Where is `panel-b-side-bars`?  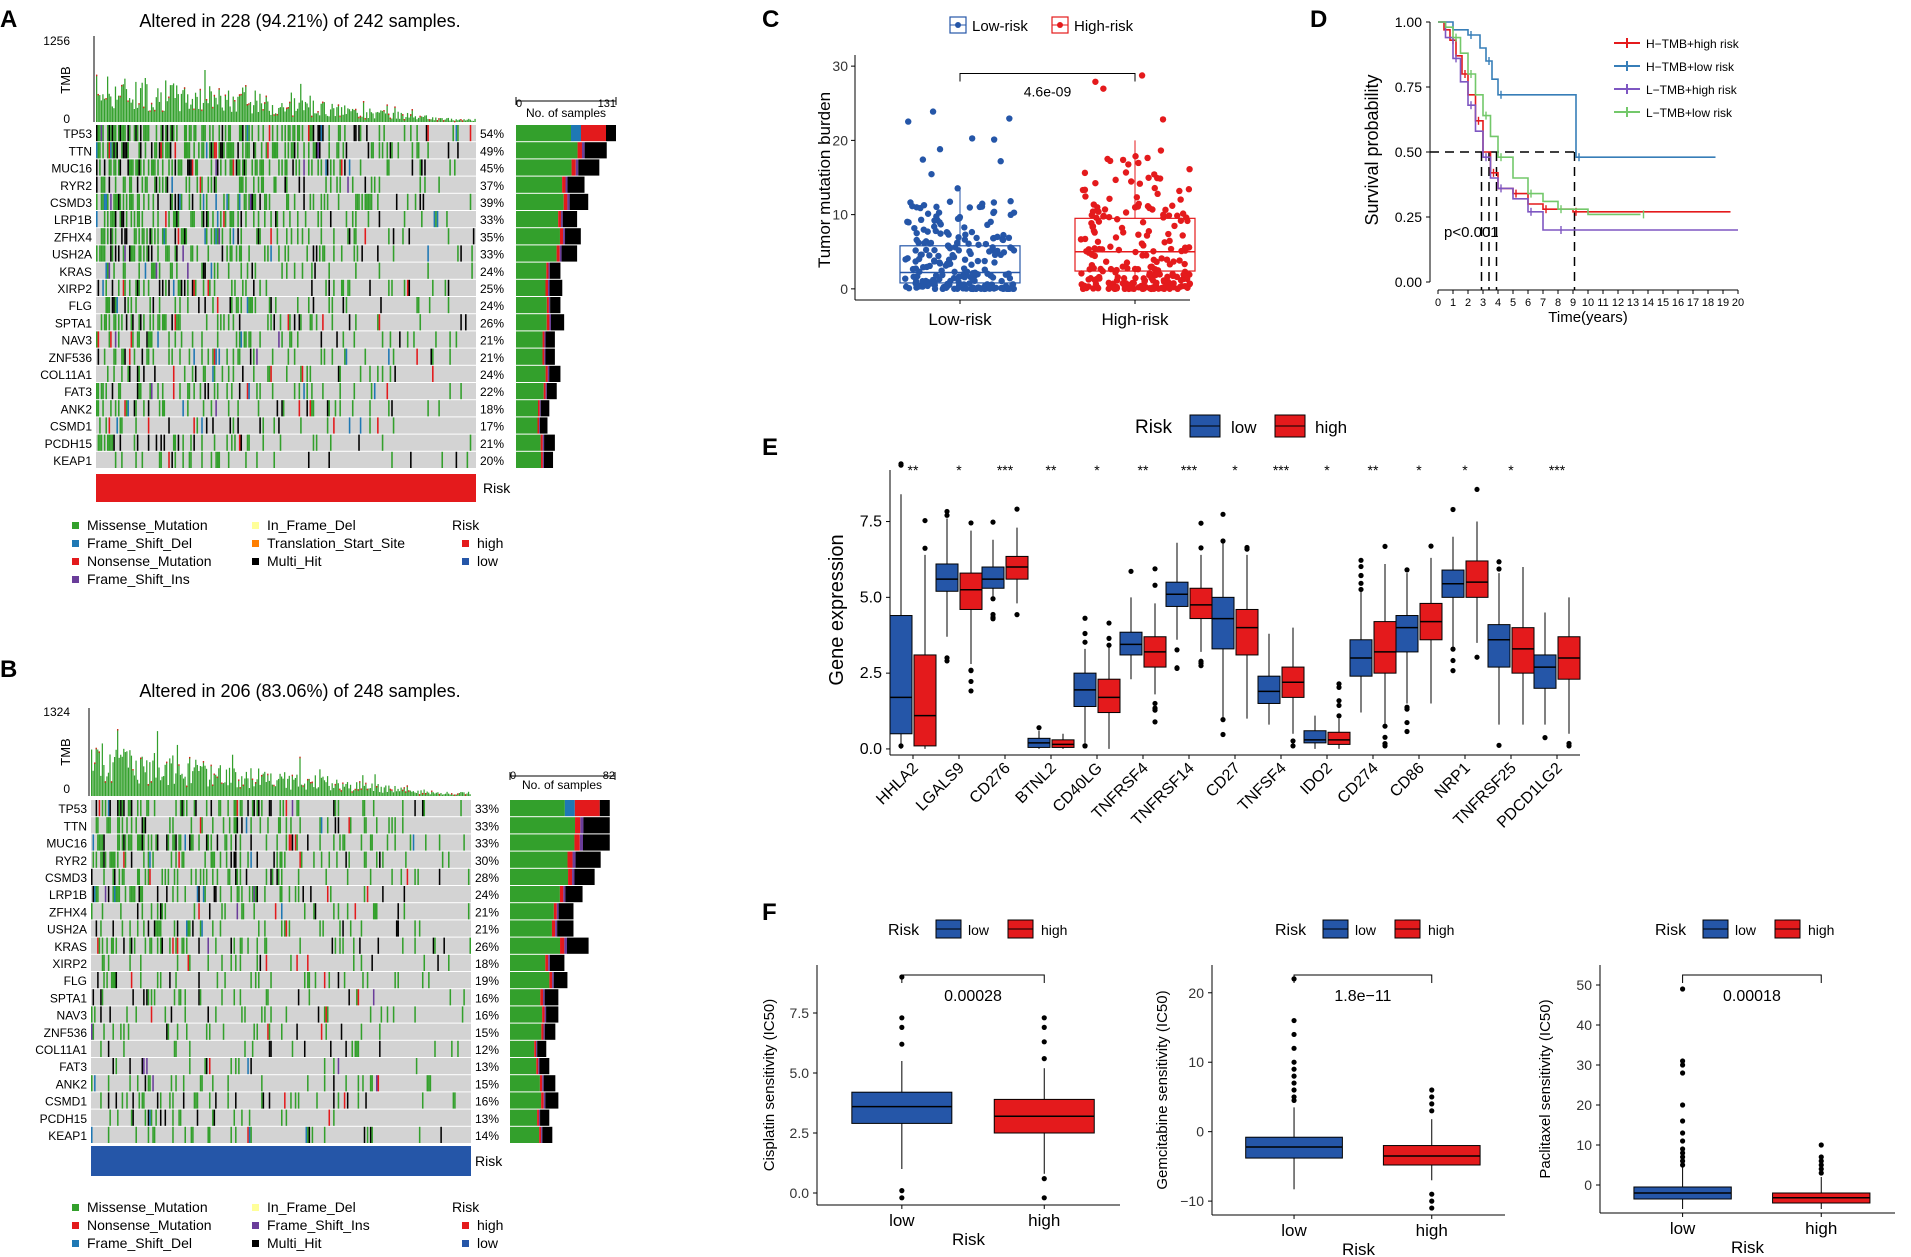
panel-b-side-bars is located at coordinates (562, 957).